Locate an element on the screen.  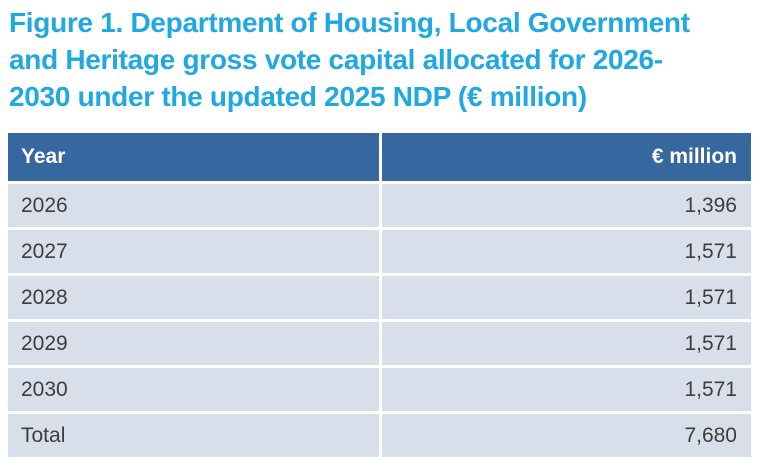
year-cell: 2027 is located at coordinates (193, 251).